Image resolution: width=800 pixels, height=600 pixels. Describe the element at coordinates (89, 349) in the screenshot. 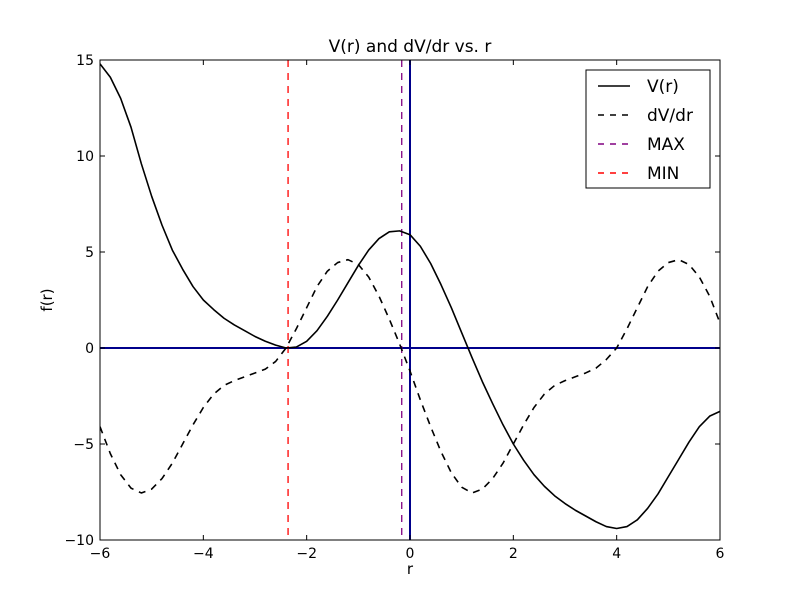

I see `y-tick-label: 0` at that location.